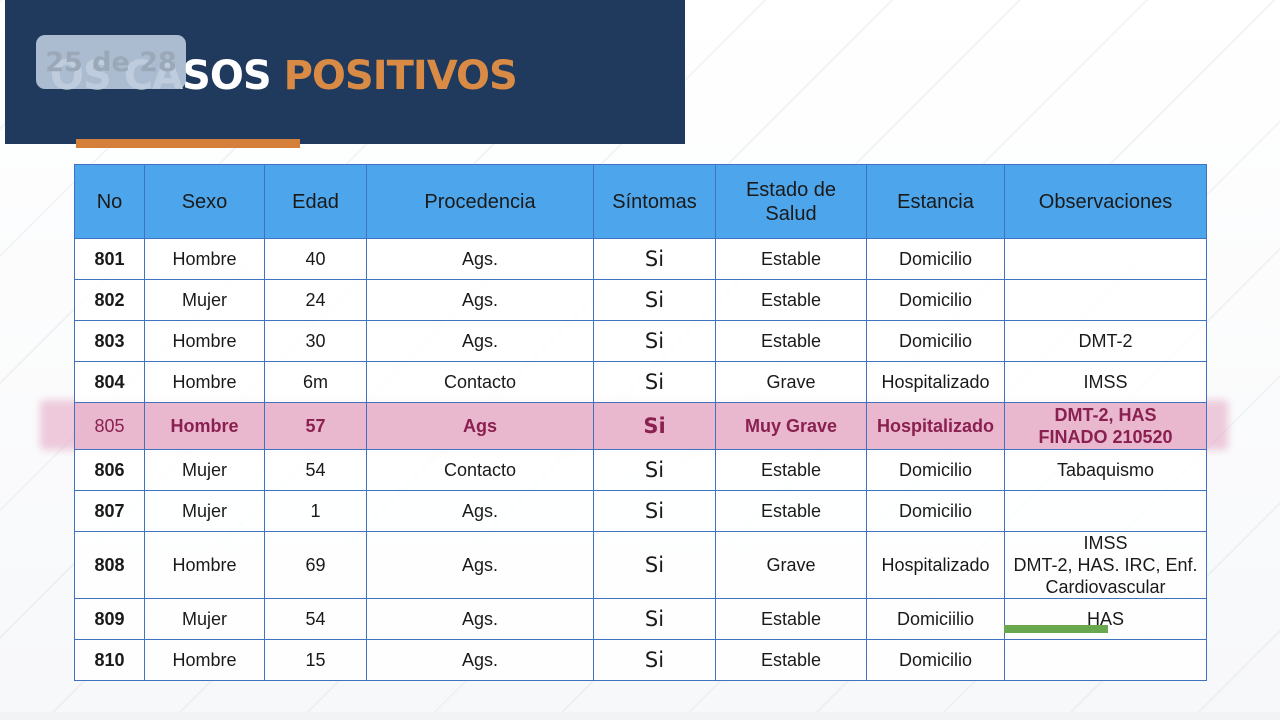  Describe the element at coordinates (109, 565) in the screenshot. I see `cell-no: 808` at that location.